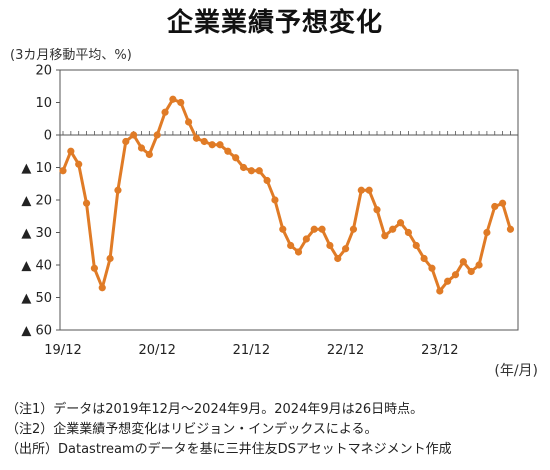 The height and width of the screenshot is (470, 550). I want to click on y-tick-label: ▲ 60, so click(36, 331).